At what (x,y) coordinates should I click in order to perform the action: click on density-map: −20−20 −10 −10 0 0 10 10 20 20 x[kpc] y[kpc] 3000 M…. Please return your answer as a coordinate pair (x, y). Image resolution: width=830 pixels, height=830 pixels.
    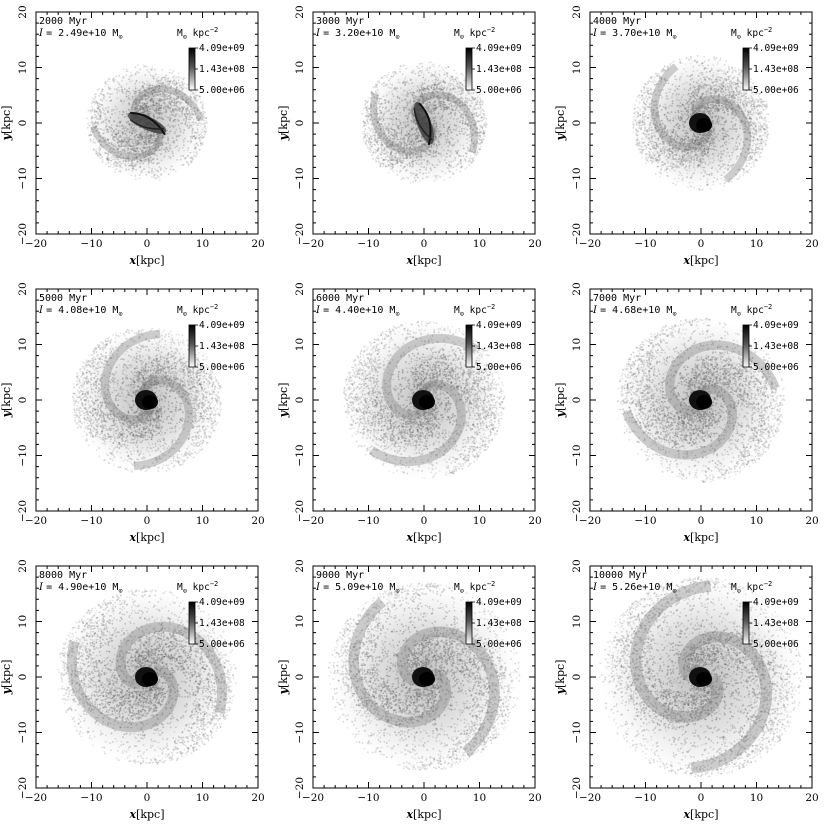
    Looking at the image, I should click on (409, 136).